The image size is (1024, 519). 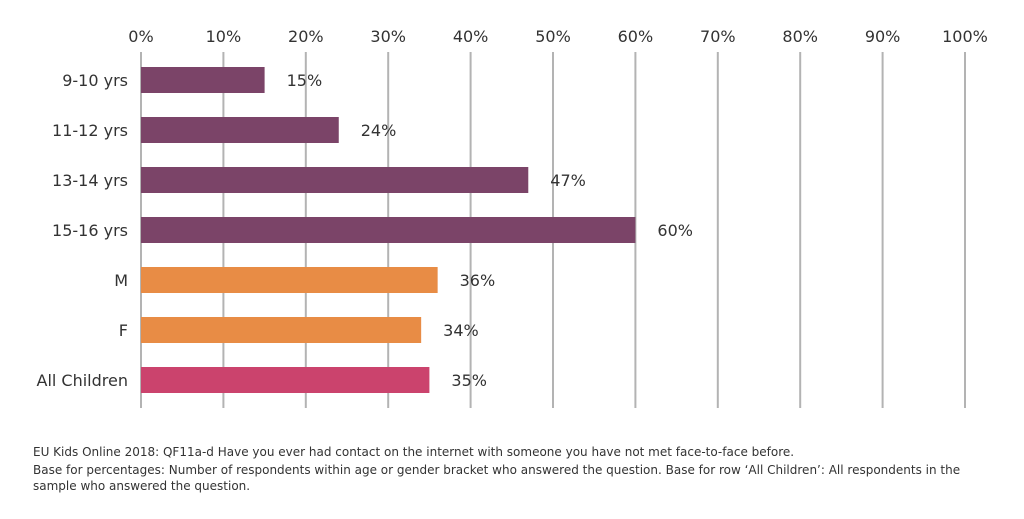 What do you see at coordinates (718, 36) in the screenshot?
I see `x-tick-label: 70%` at bounding box center [718, 36].